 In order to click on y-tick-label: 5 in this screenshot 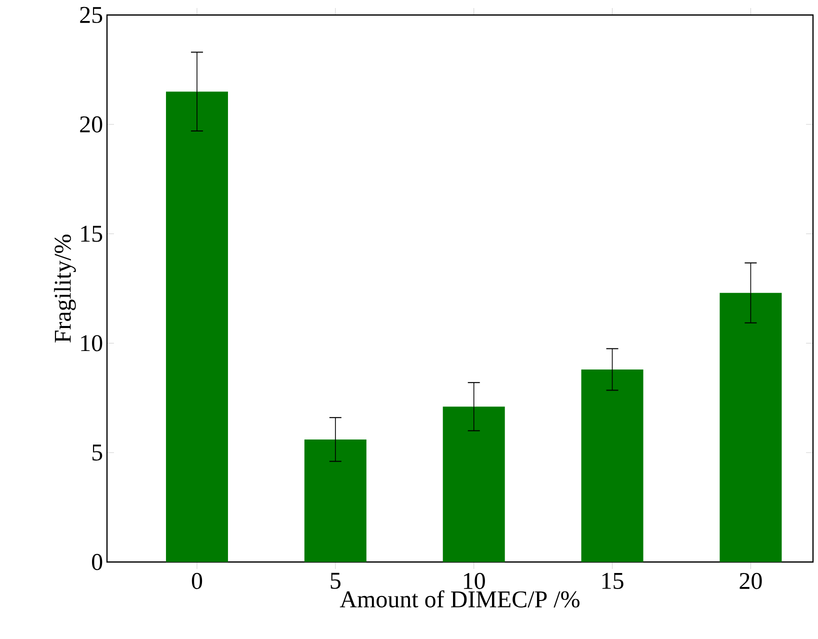, I will do `click(97, 452)`.